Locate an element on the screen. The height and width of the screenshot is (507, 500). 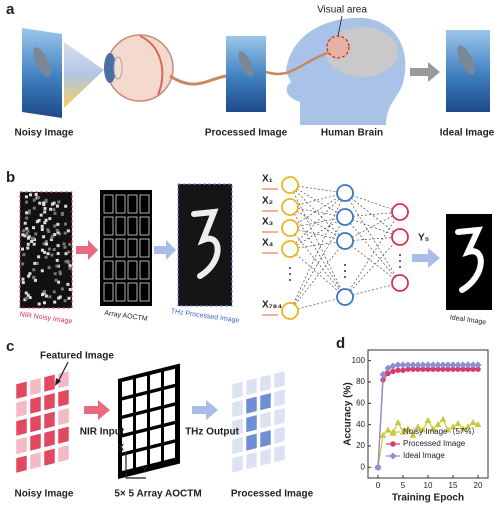
annotation: Featured Image is located at coordinates (77, 356).